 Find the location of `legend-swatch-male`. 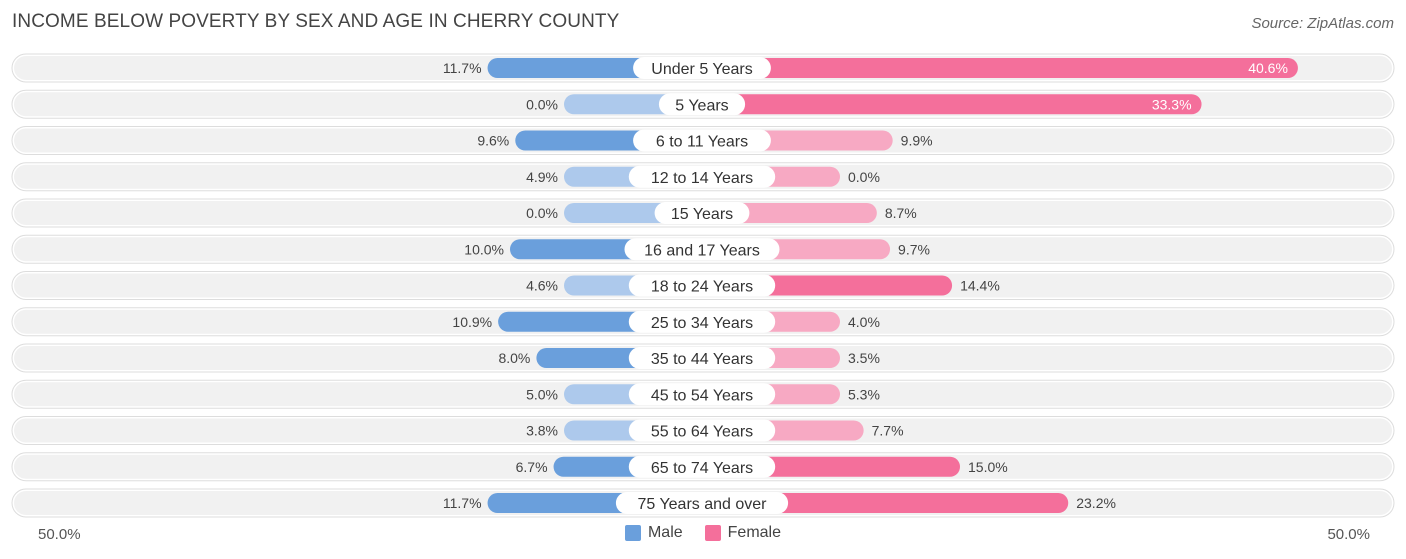

legend-swatch-male is located at coordinates (632, 533).